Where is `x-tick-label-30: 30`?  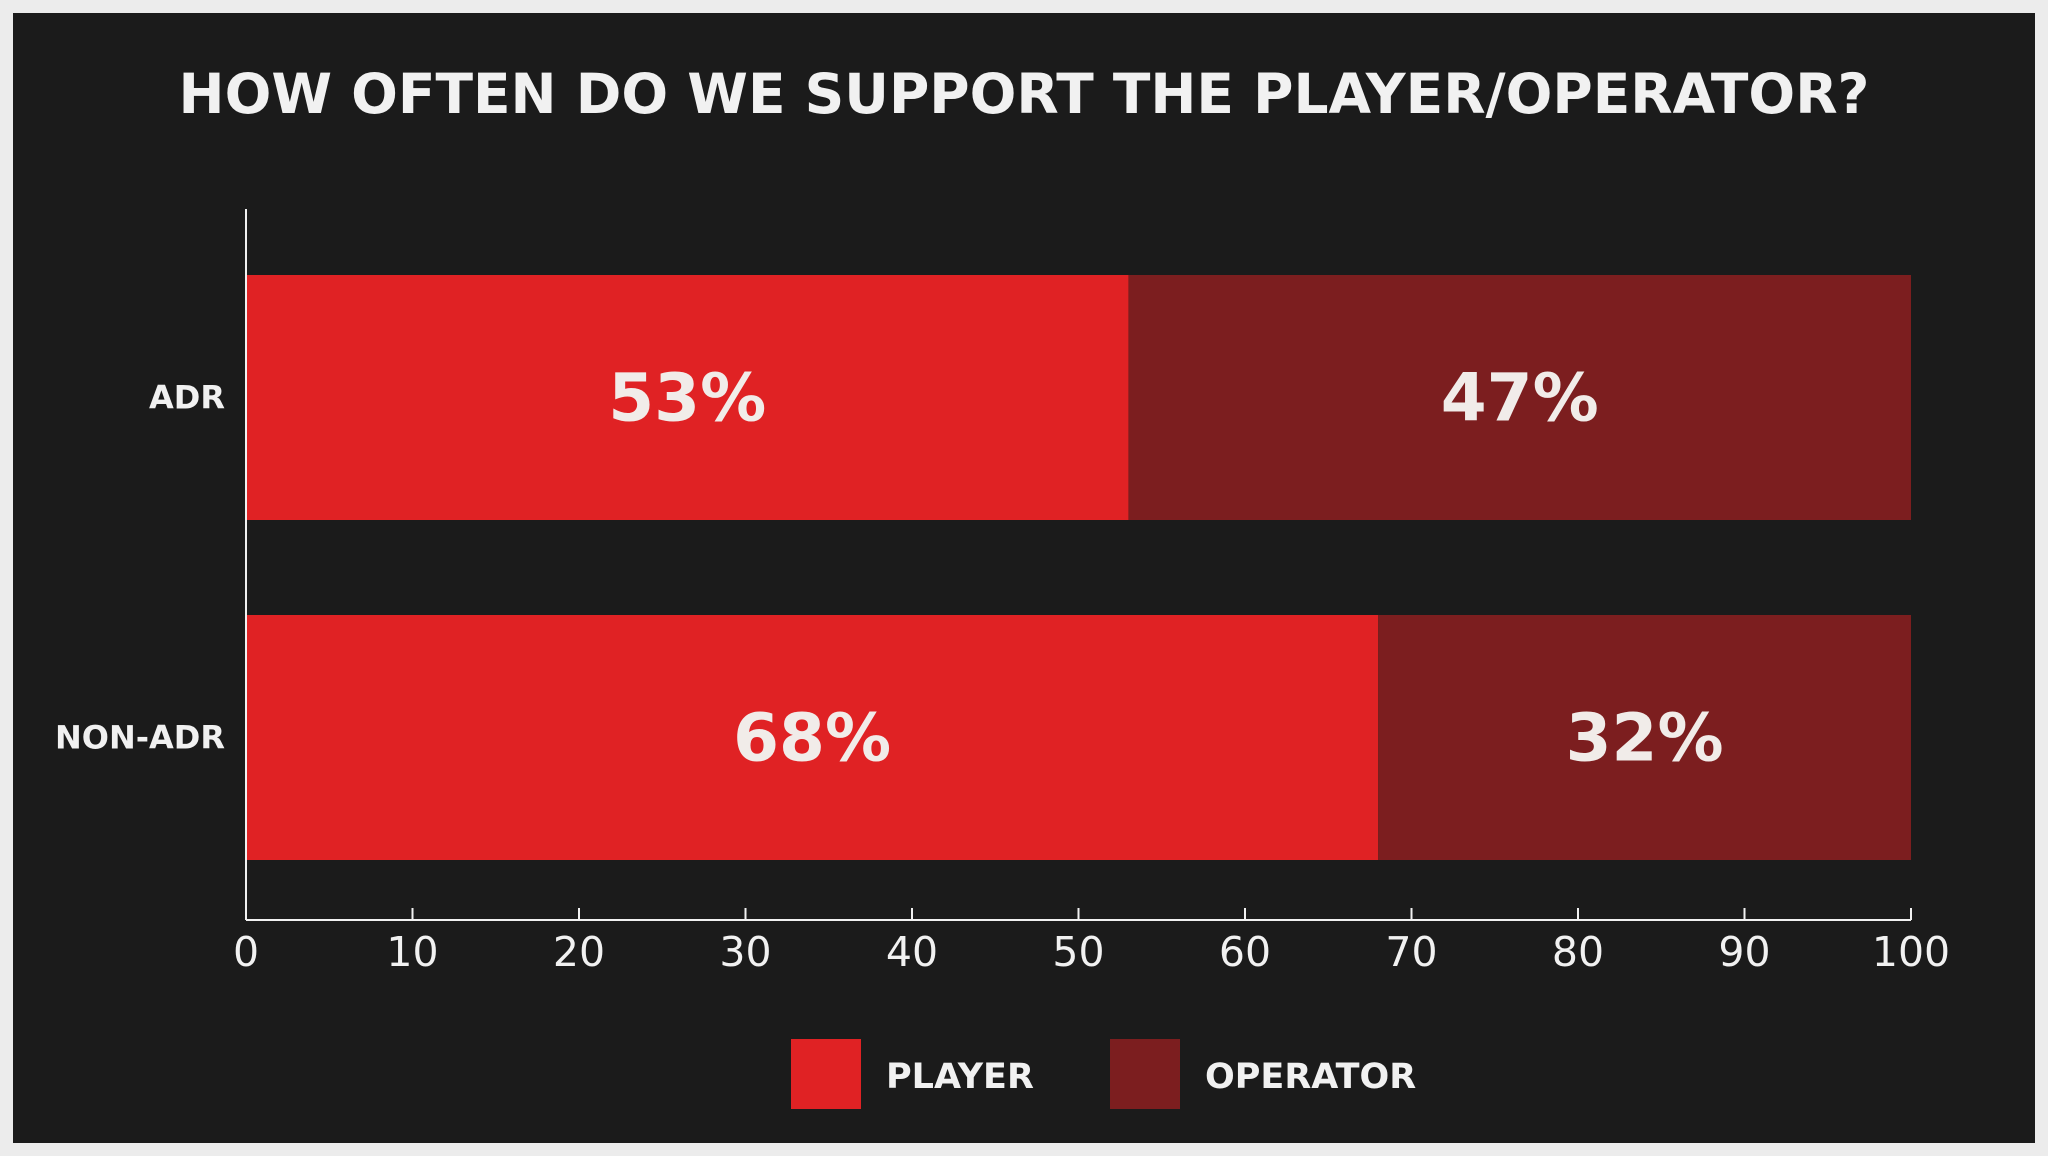 x-tick-label-30: 30 is located at coordinates (745, 952).